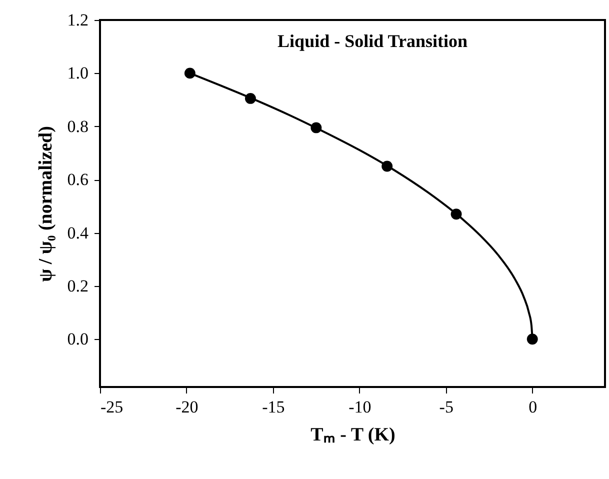 The width and height of the screenshot is (609, 479). What do you see at coordinates (373, 41) in the screenshot?
I see `text: Liquid - Solid Transition` at bounding box center [373, 41].